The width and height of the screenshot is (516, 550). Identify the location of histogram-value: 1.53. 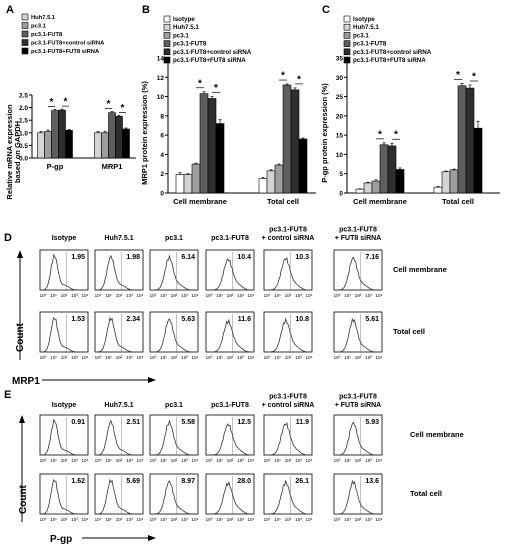
(78, 319).